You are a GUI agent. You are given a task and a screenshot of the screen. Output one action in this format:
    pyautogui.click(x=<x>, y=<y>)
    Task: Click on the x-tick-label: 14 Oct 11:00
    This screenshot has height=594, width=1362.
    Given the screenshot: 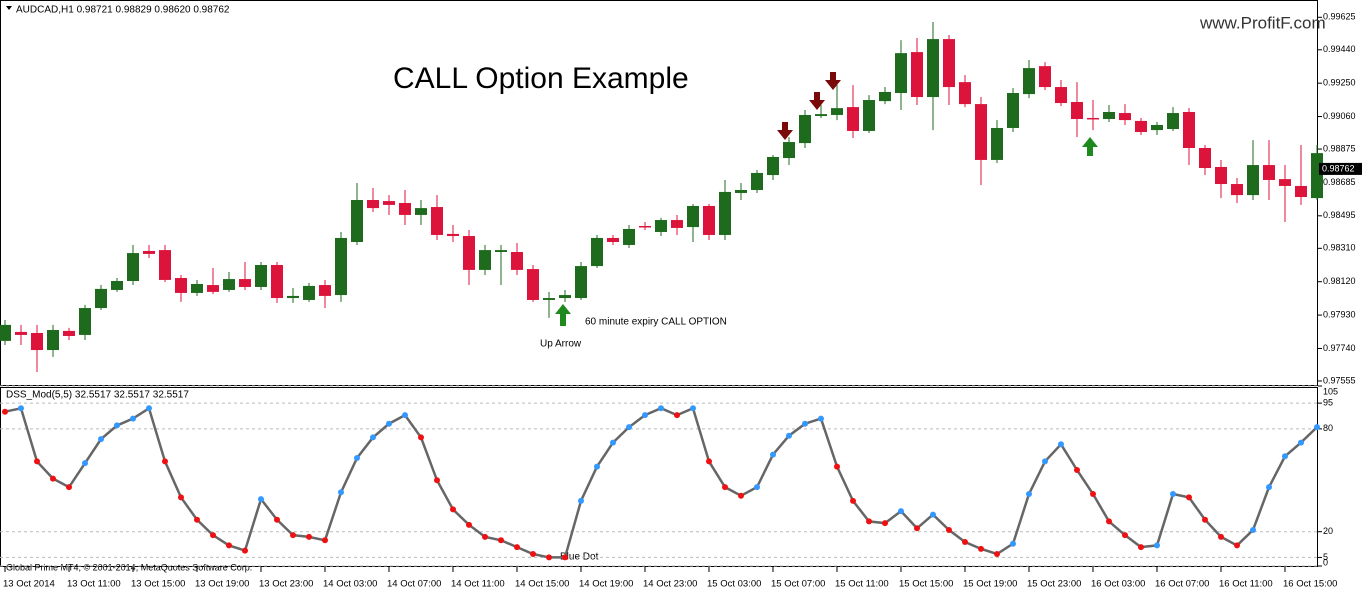 What is the action you would take?
    pyautogui.click(x=478, y=584)
    